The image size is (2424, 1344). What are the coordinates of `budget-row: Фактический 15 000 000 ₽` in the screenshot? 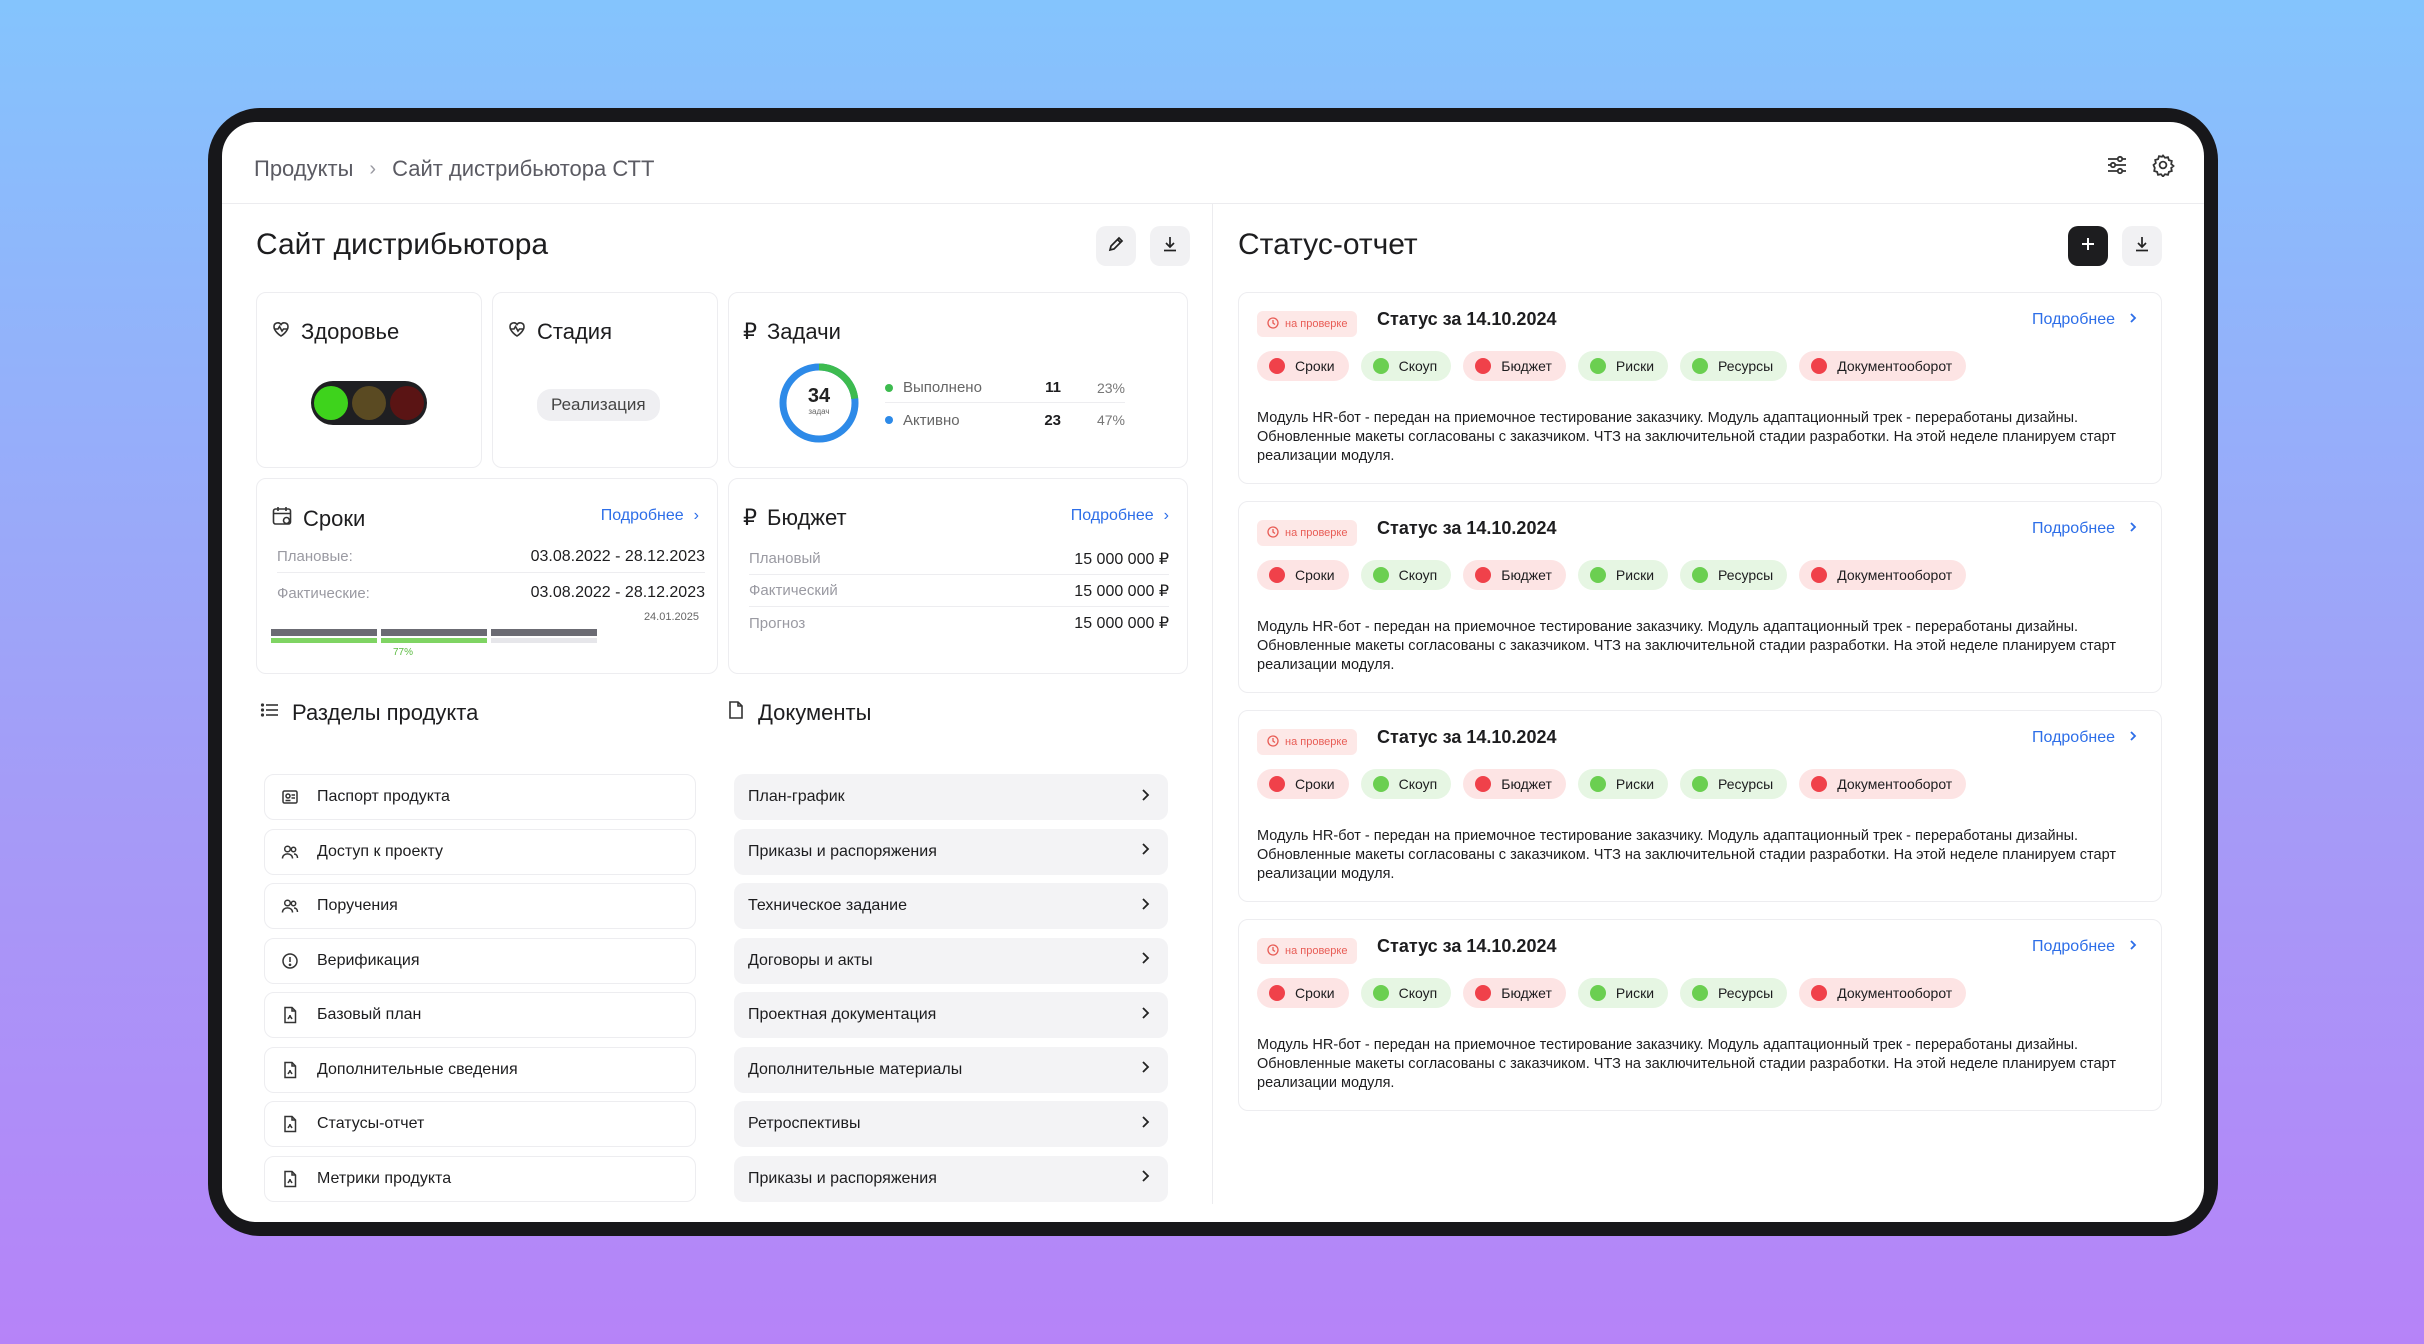 It's located at (959, 591).